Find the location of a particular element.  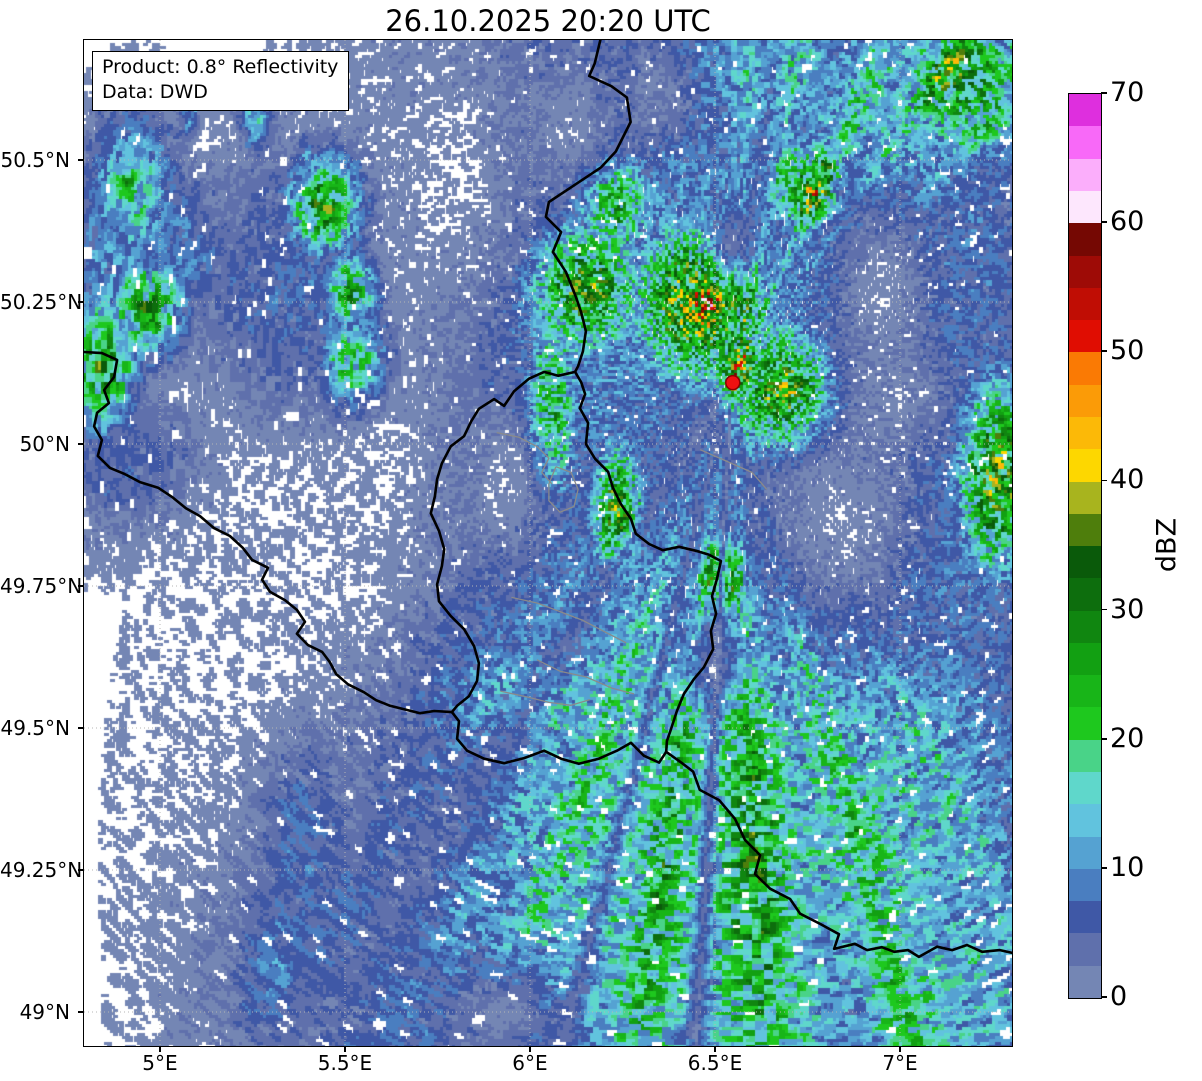

y-tick-label: 49.5°N is located at coordinates (35, 727).